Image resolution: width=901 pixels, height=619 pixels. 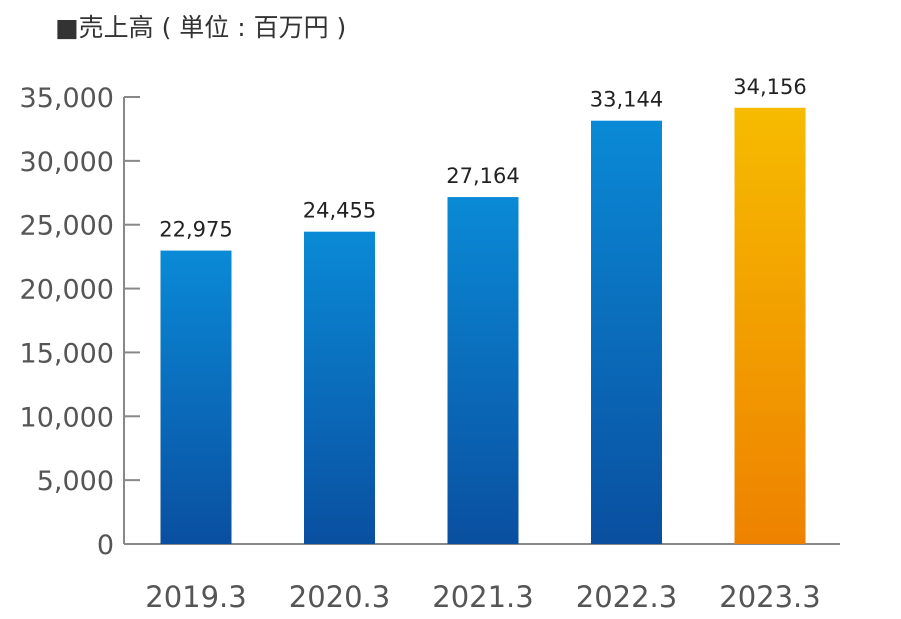 What do you see at coordinates (483, 371) in the screenshot?
I see `bar-2021.3` at bounding box center [483, 371].